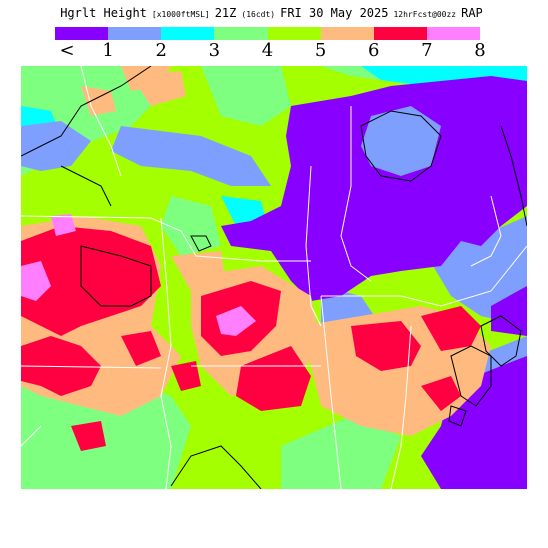 The height and width of the screenshot is (548, 548). Describe the element at coordinates (374, 50) in the screenshot. I see `legend-label-6: 6` at that location.